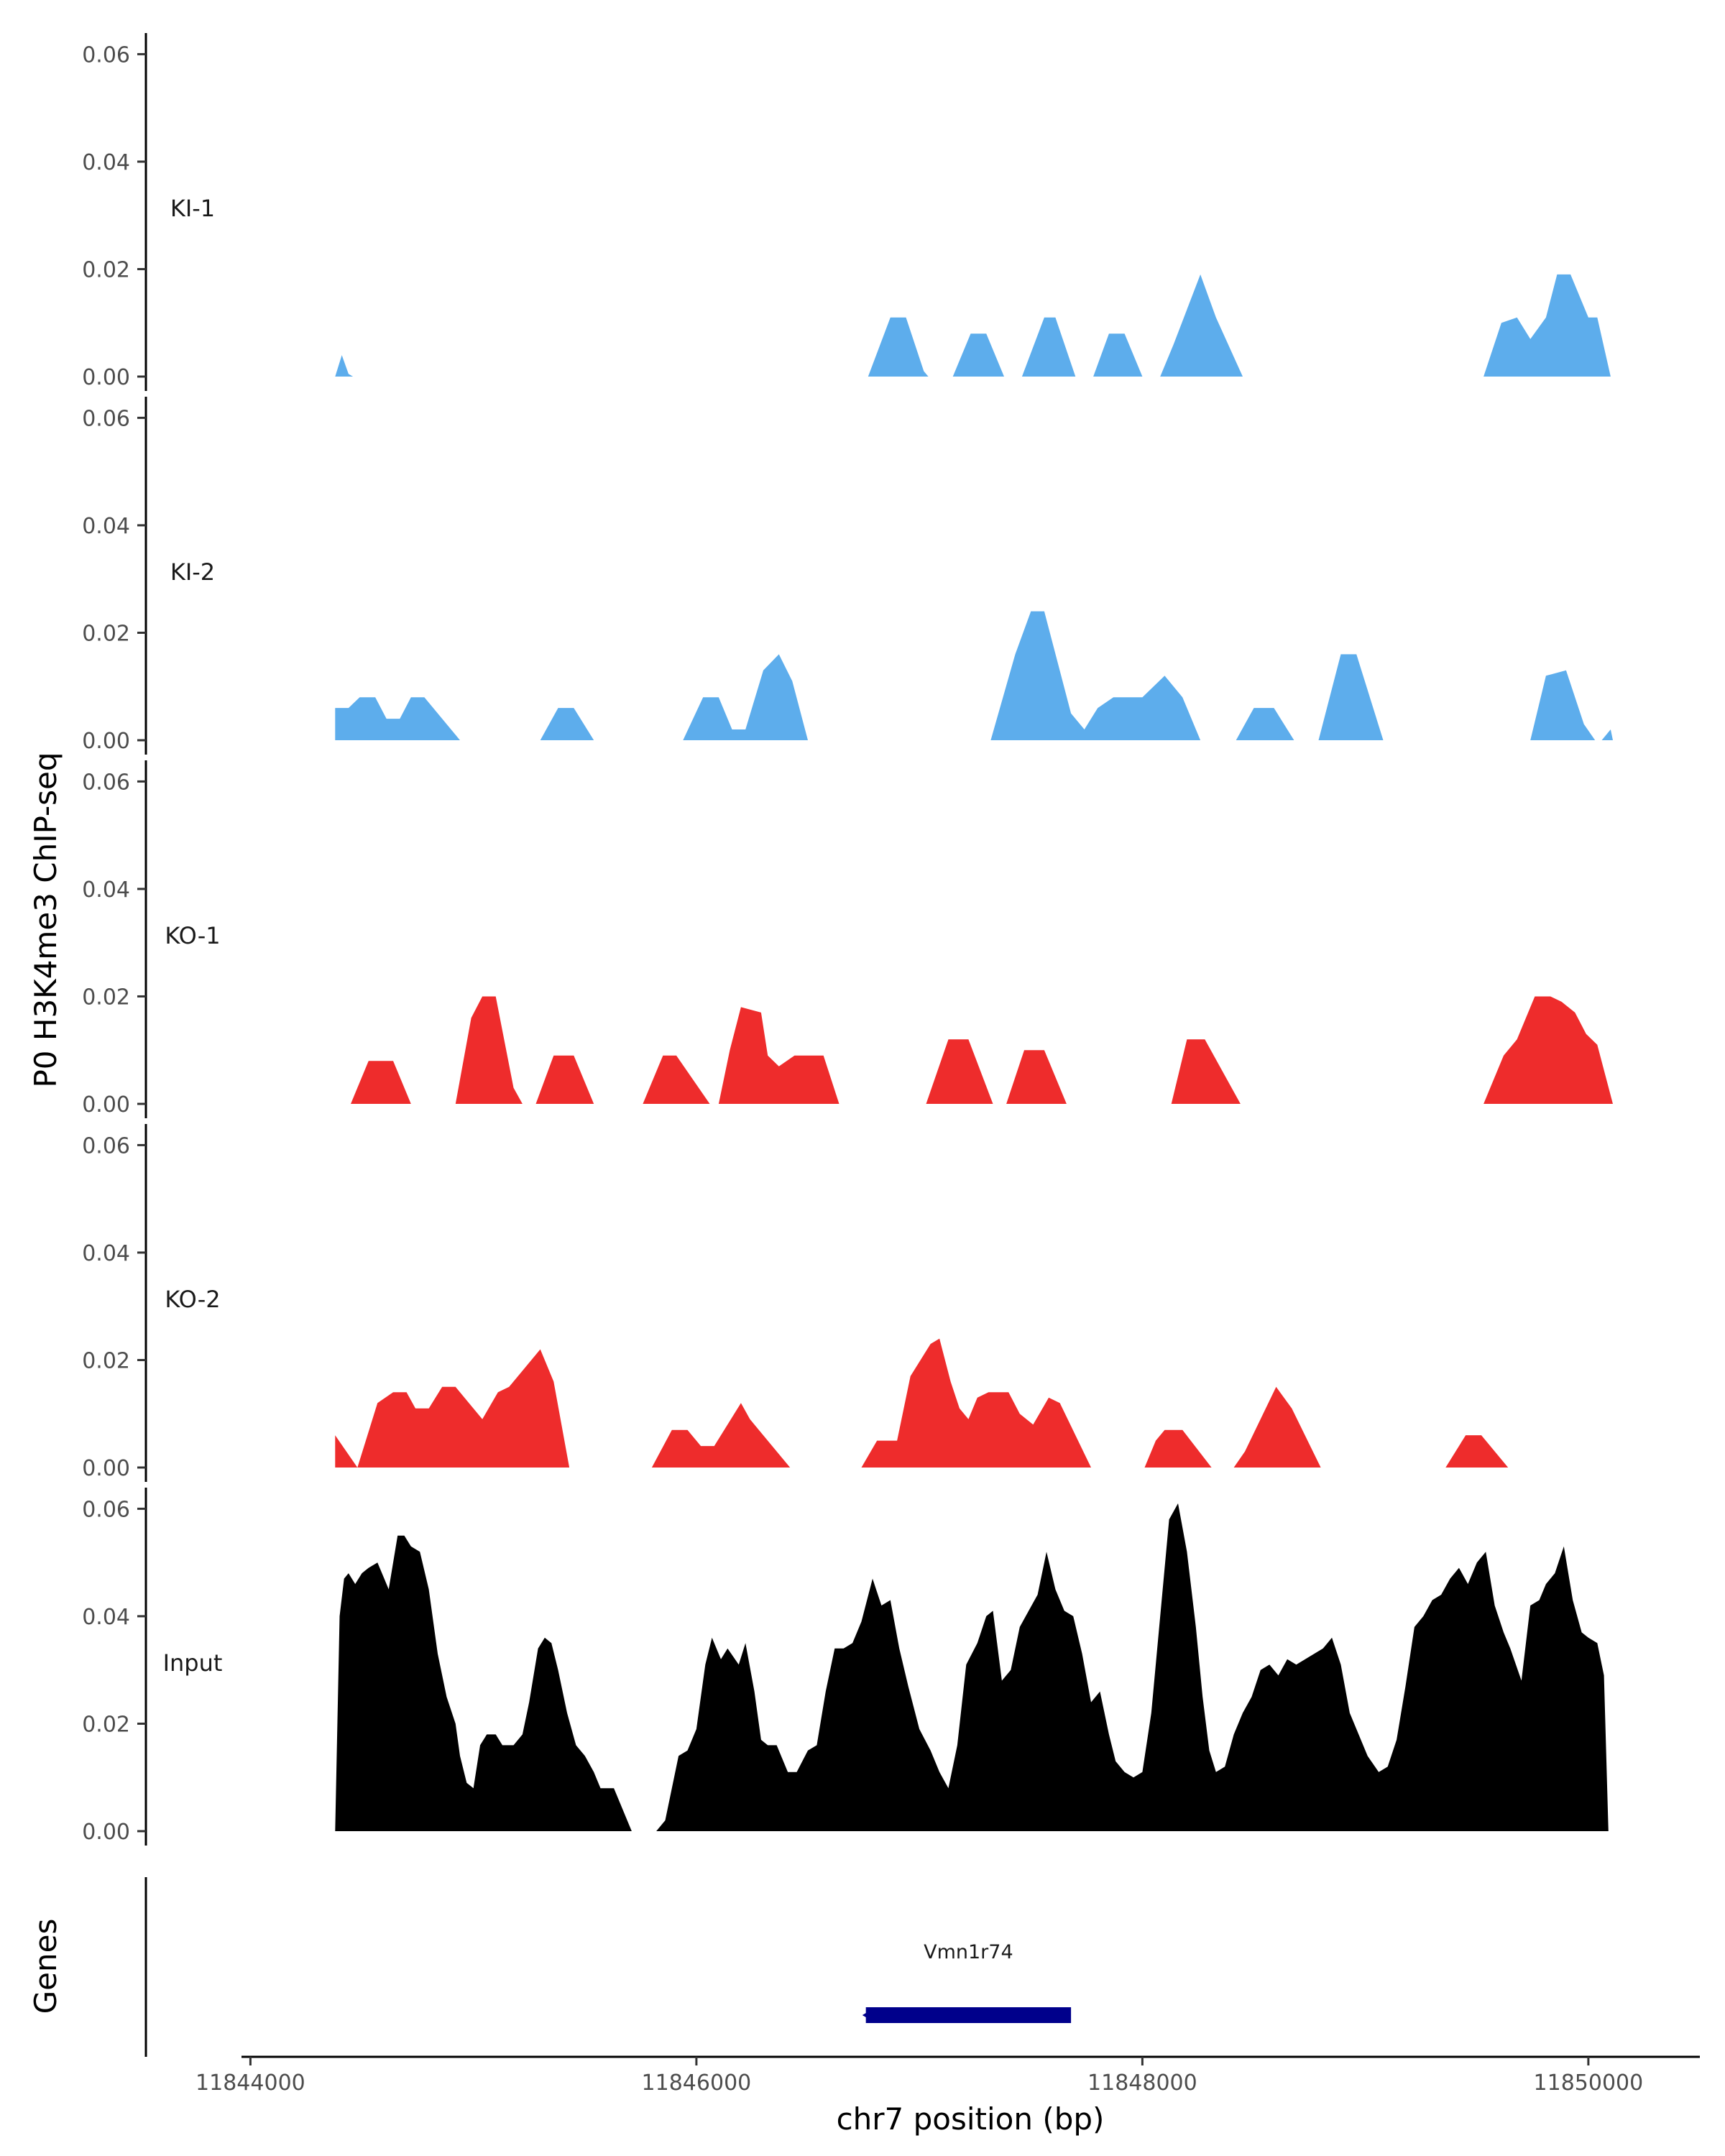 This screenshot has width=1725, height=2156. Describe the element at coordinates (697, 2083) in the screenshot. I see `x-tick-label: 11846000` at that location.